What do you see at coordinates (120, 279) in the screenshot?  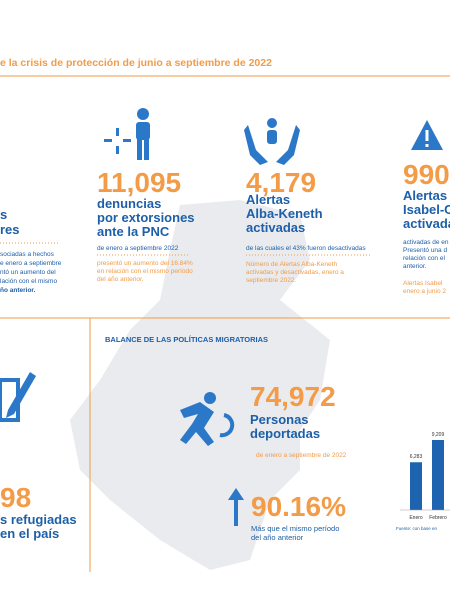 I see `col2-note: del año anterior.` at bounding box center [120, 279].